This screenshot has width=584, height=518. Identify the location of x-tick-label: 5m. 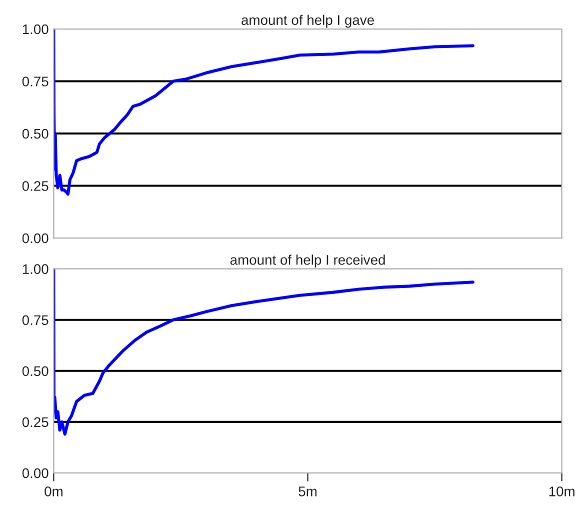
(307, 491).